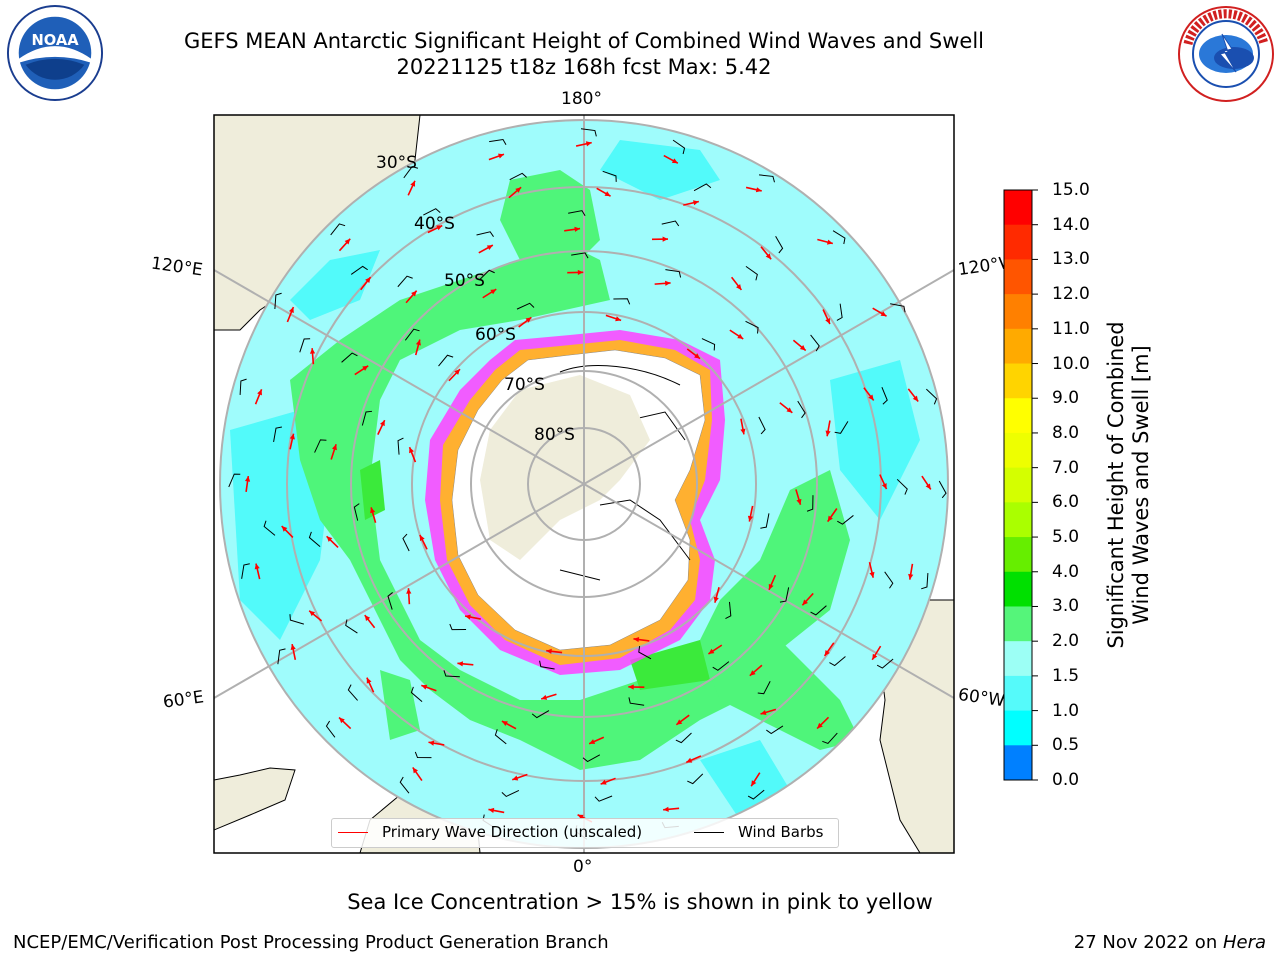  What do you see at coordinates (512, 832) in the screenshot?
I see `legend-wave-label: Primary Wave Direction (unscaled)` at bounding box center [512, 832].